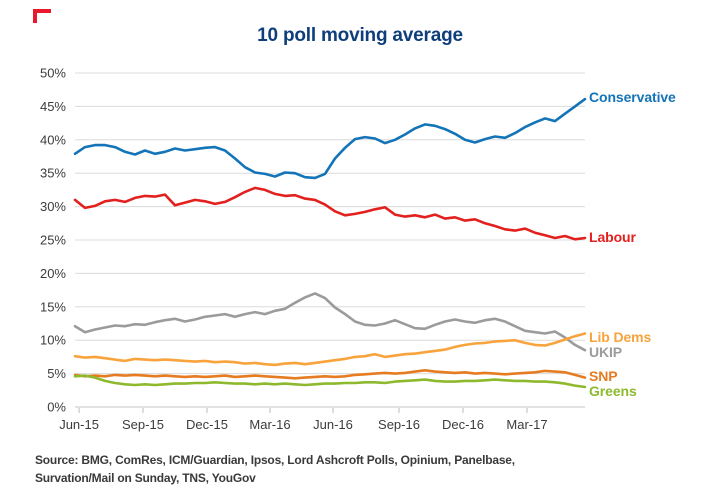 This screenshot has width=720, height=500. What do you see at coordinates (269, 424) in the screenshot?
I see `svg-text: Mar-16` at bounding box center [269, 424].